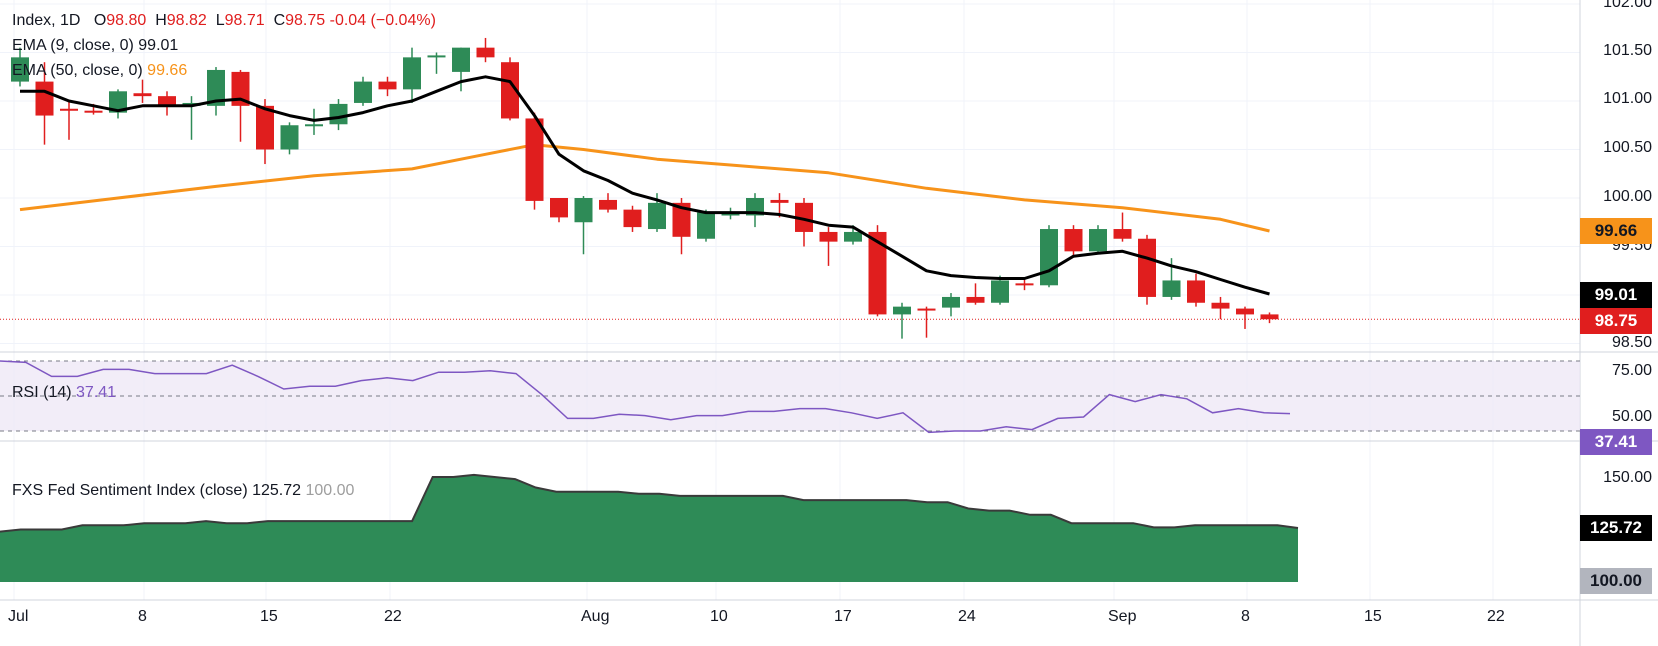 The height and width of the screenshot is (646, 1658). I want to click on price-title: Index, 1D, so click(46, 20).